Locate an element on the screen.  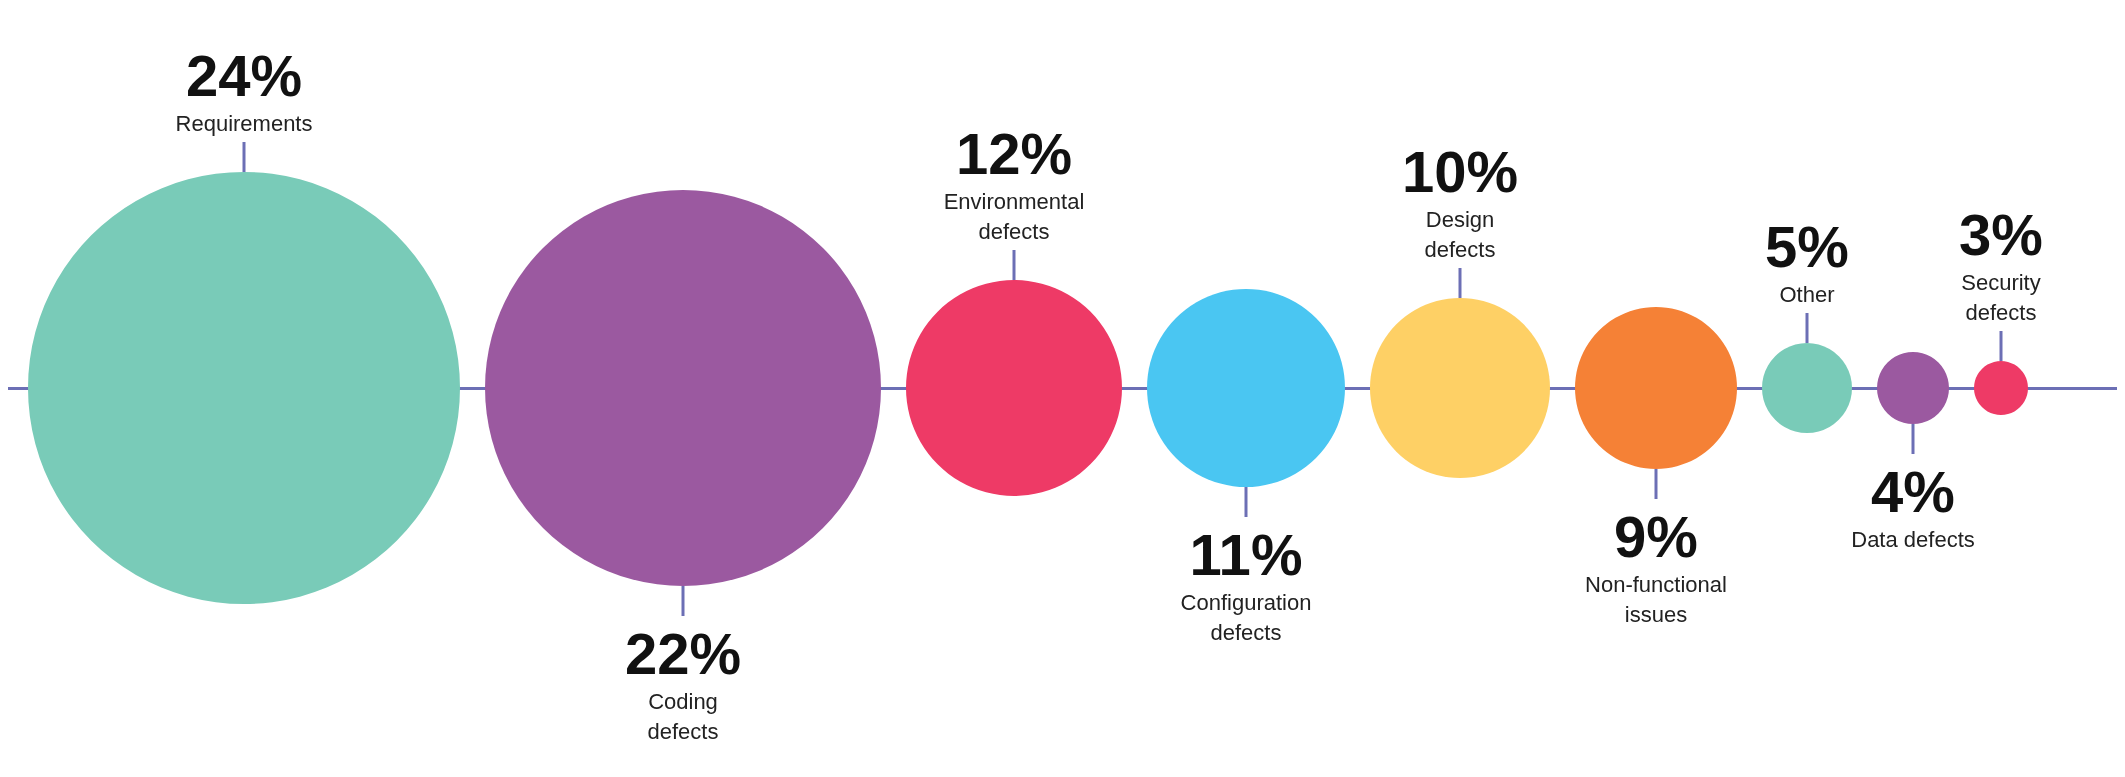
data-label: 4% is located at coordinates (1913, 491).